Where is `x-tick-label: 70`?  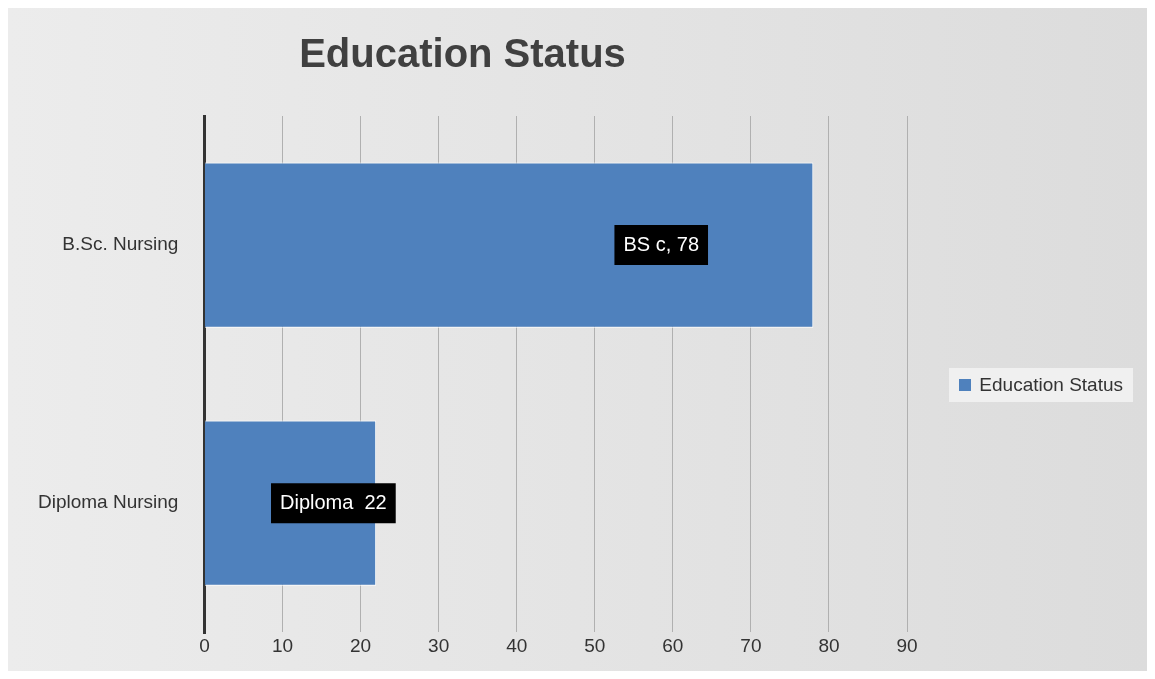
x-tick-label: 70 is located at coordinates (751, 645).